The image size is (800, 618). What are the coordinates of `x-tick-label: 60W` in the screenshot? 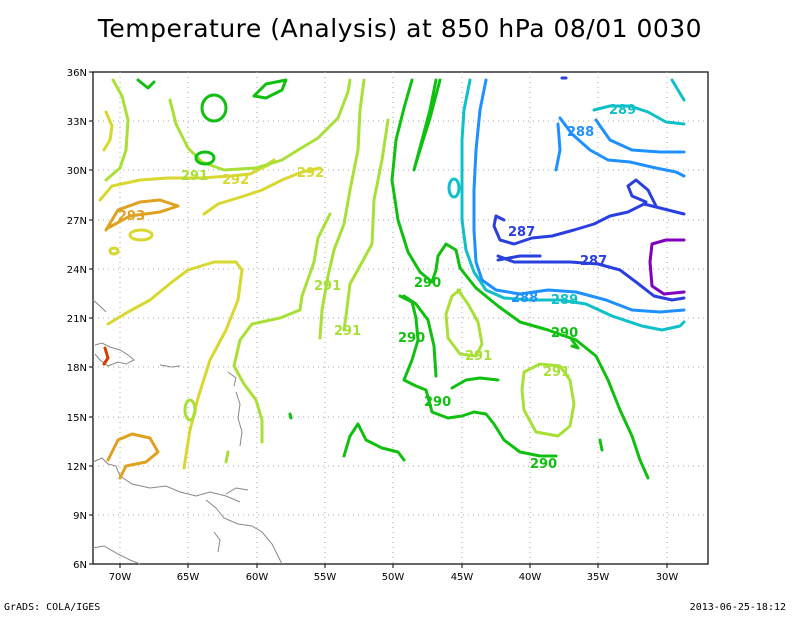 It's located at (257, 577).